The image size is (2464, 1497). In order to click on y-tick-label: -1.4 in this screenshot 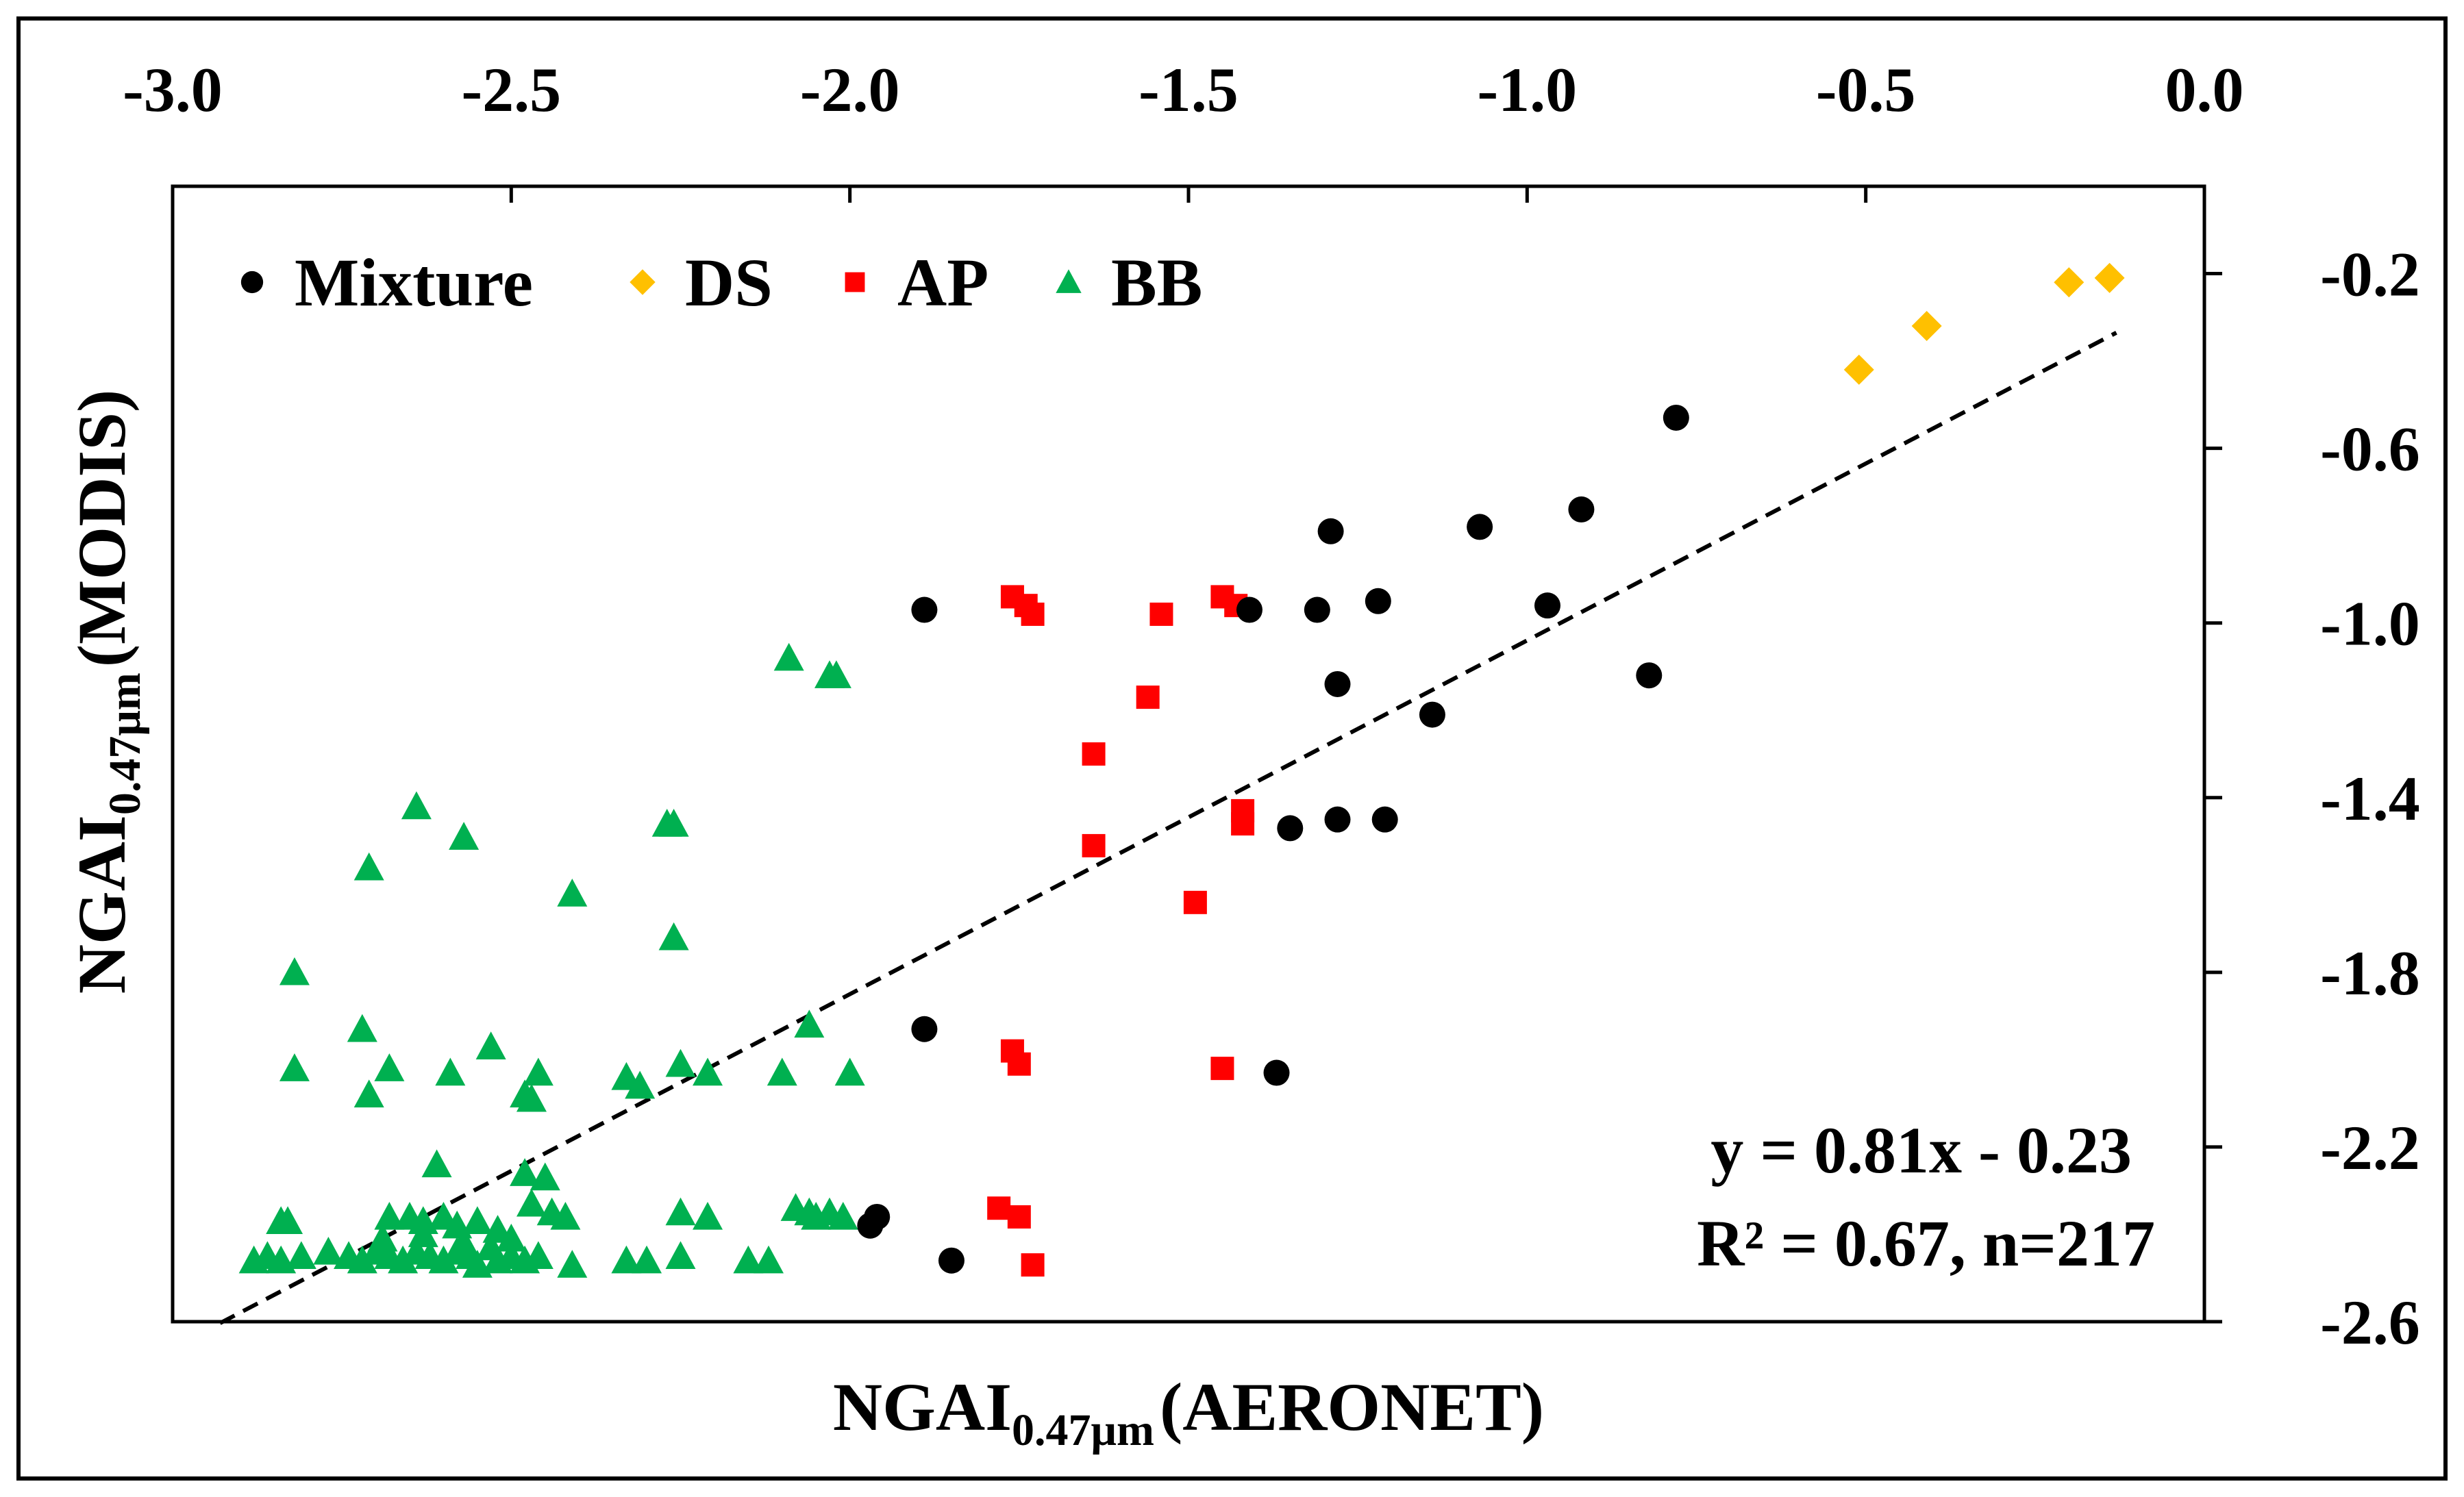, I will do `click(2370, 798)`.